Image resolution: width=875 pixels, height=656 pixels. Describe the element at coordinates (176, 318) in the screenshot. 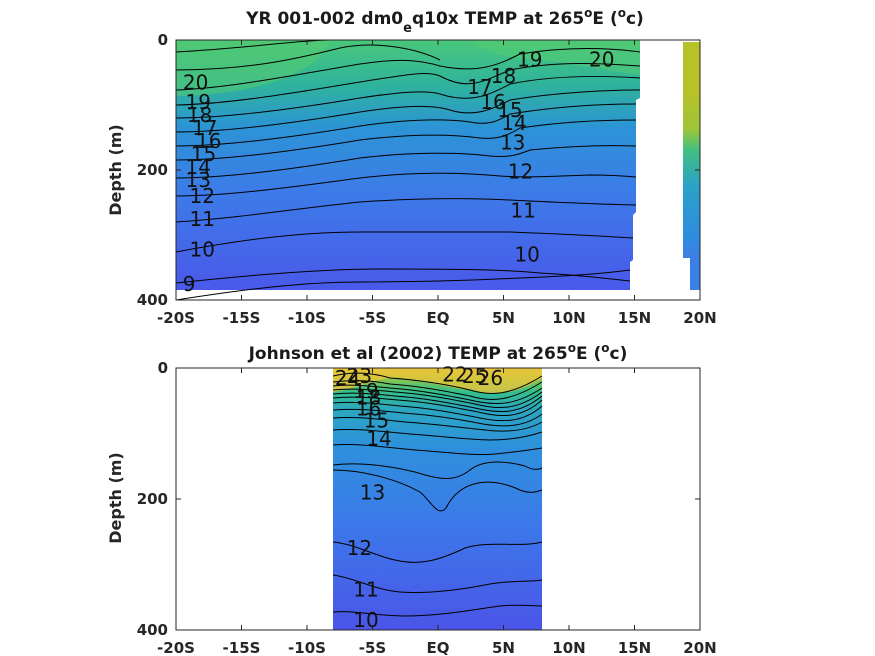

I see `top-x-tick-label: -20S` at that location.